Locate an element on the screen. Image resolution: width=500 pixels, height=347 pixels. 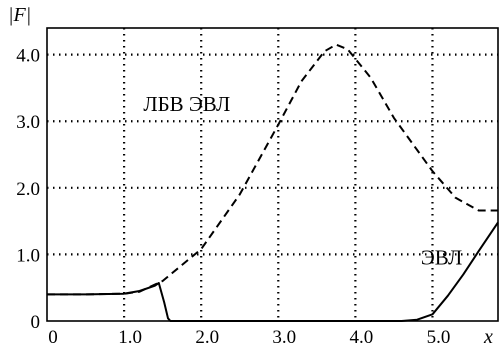
y-tick-label: 4.0 is located at coordinates (28, 56).